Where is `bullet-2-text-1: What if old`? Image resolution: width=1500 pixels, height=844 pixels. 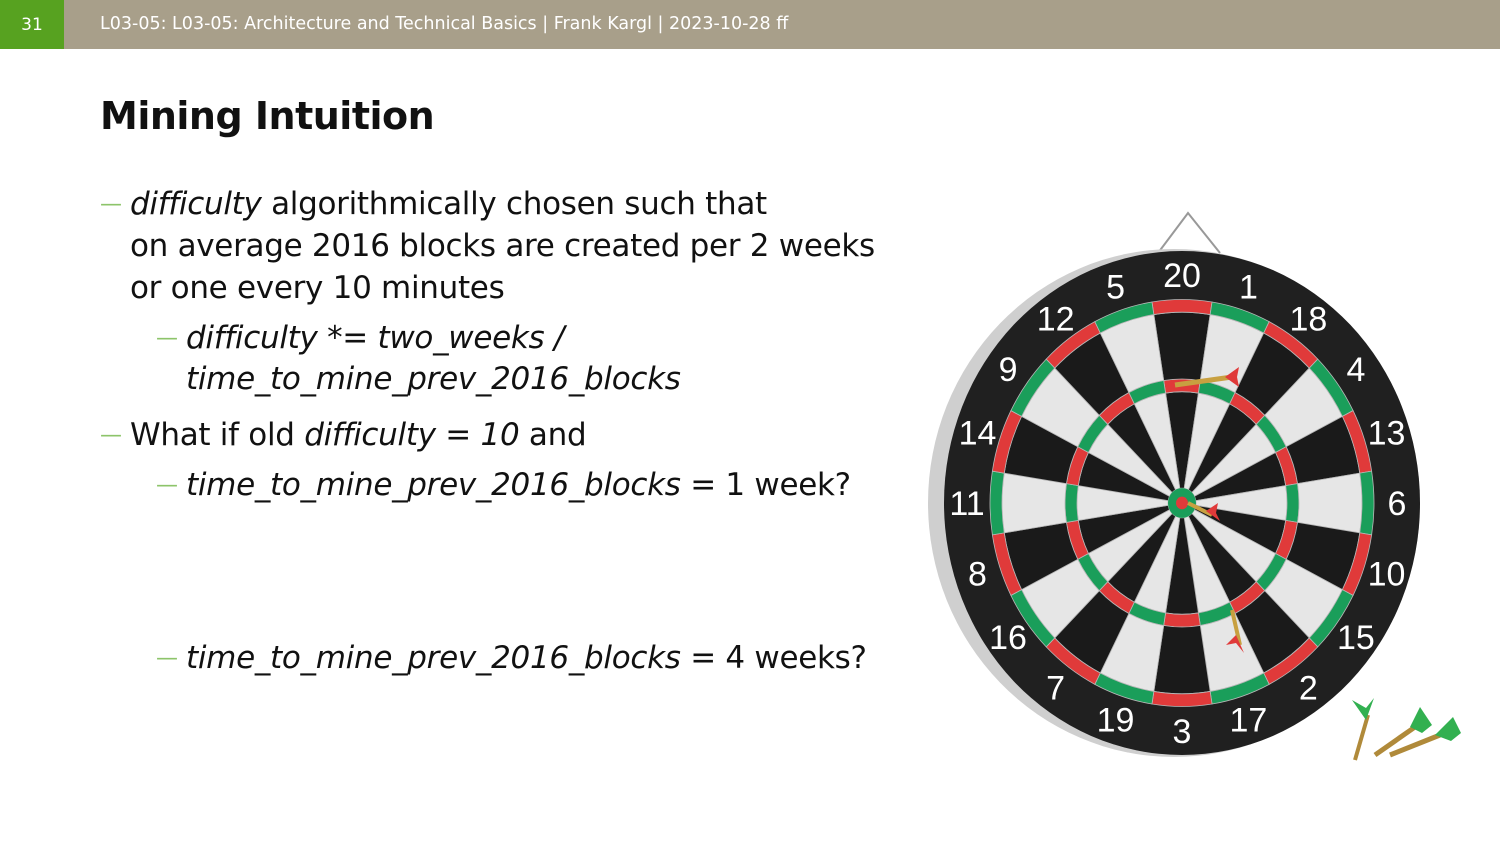
bullet-2-text-1: What if old is located at coordinates (217, 435).